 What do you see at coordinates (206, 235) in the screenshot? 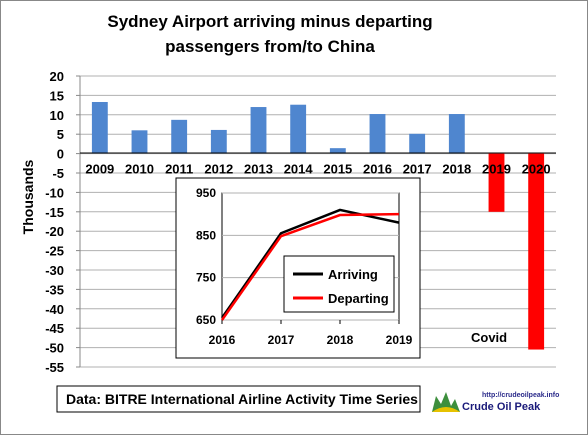
I see `inset-y-tick-label: 850` at bounding box center [206, 235].